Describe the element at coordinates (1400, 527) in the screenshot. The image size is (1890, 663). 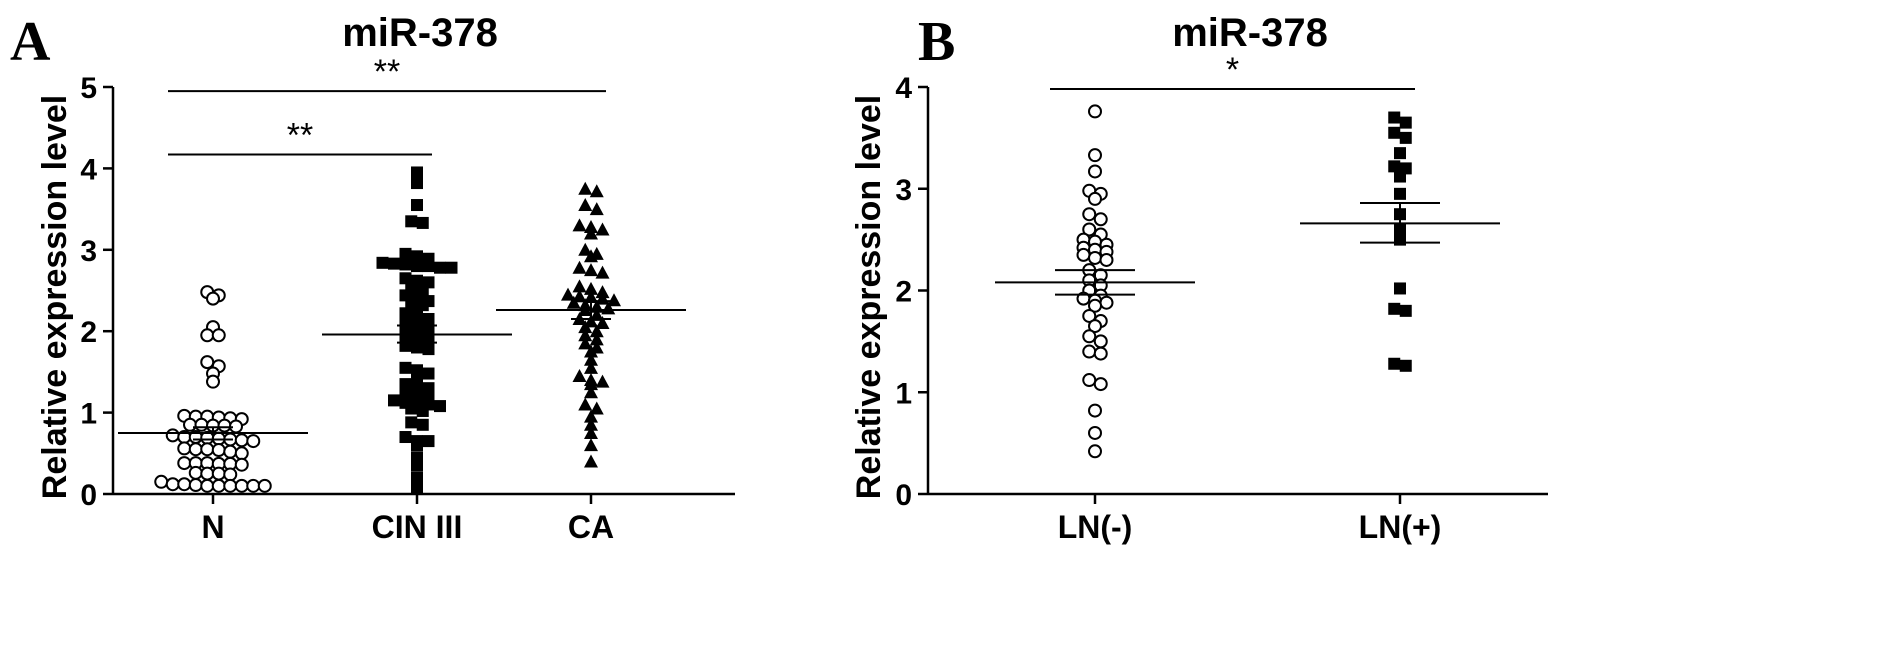
I see `chart-b-category-label: LN(+)` at that location.